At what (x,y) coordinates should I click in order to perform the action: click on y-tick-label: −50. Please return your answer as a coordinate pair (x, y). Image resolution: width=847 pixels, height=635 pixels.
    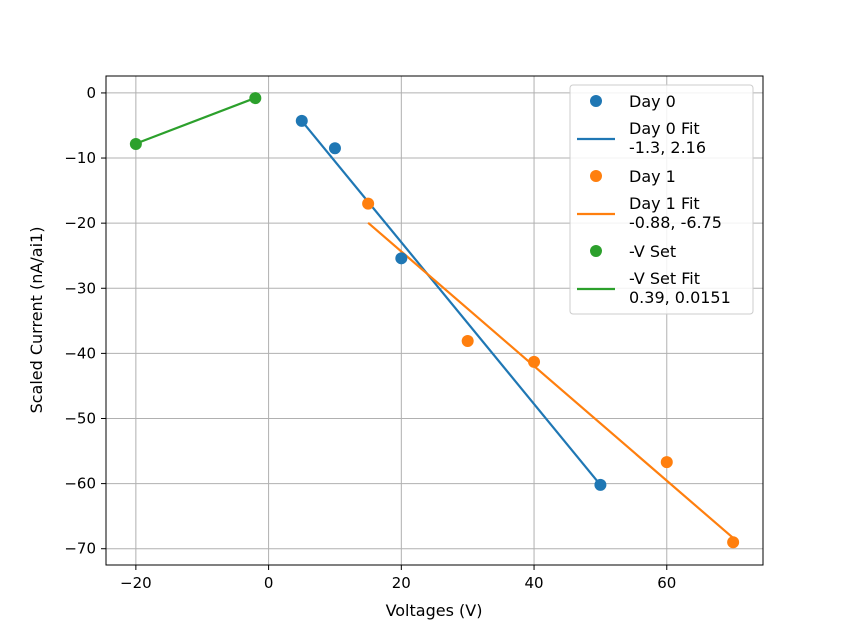
    Looking at the image, I should click on (80, 418).